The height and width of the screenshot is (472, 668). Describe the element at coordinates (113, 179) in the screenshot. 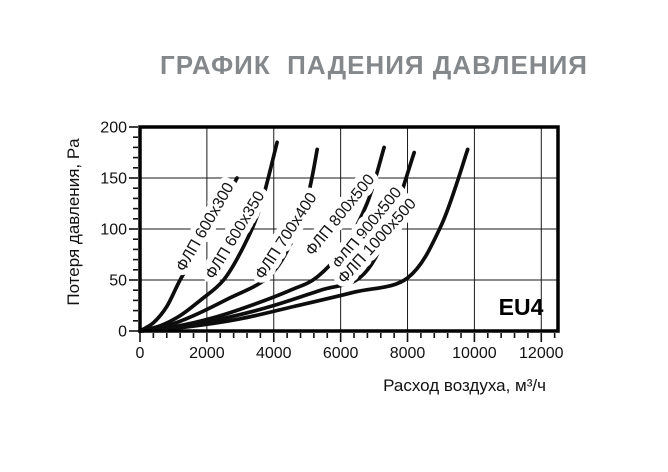

I see `y-tick-label-150: 150` at that location.